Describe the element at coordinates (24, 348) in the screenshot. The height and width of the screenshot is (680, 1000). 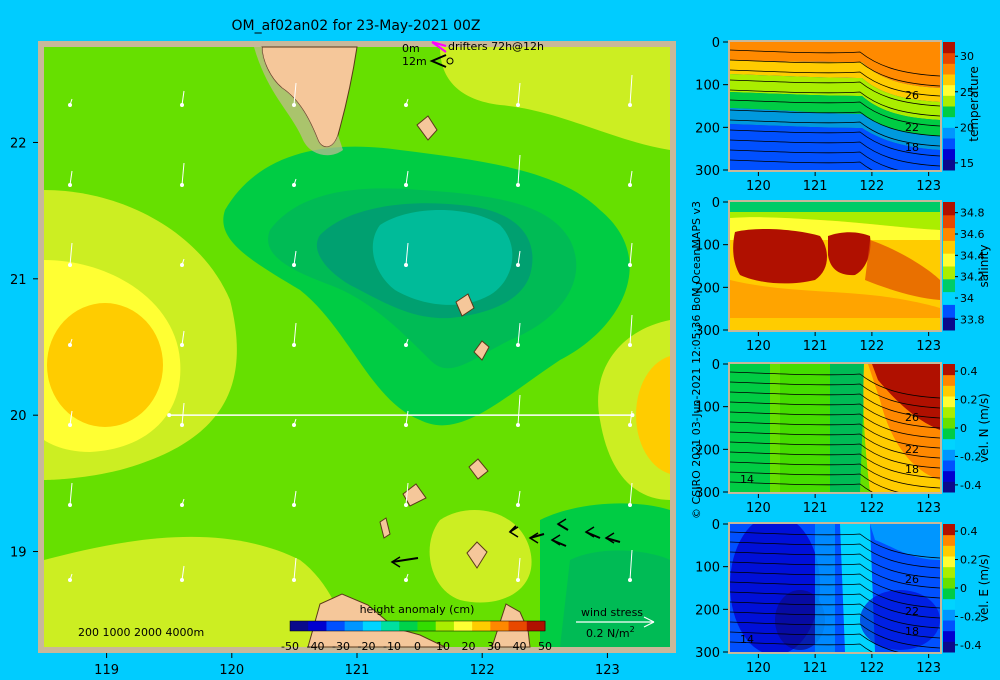
I see `map-y-axis: 19 20 21 22` at that location.